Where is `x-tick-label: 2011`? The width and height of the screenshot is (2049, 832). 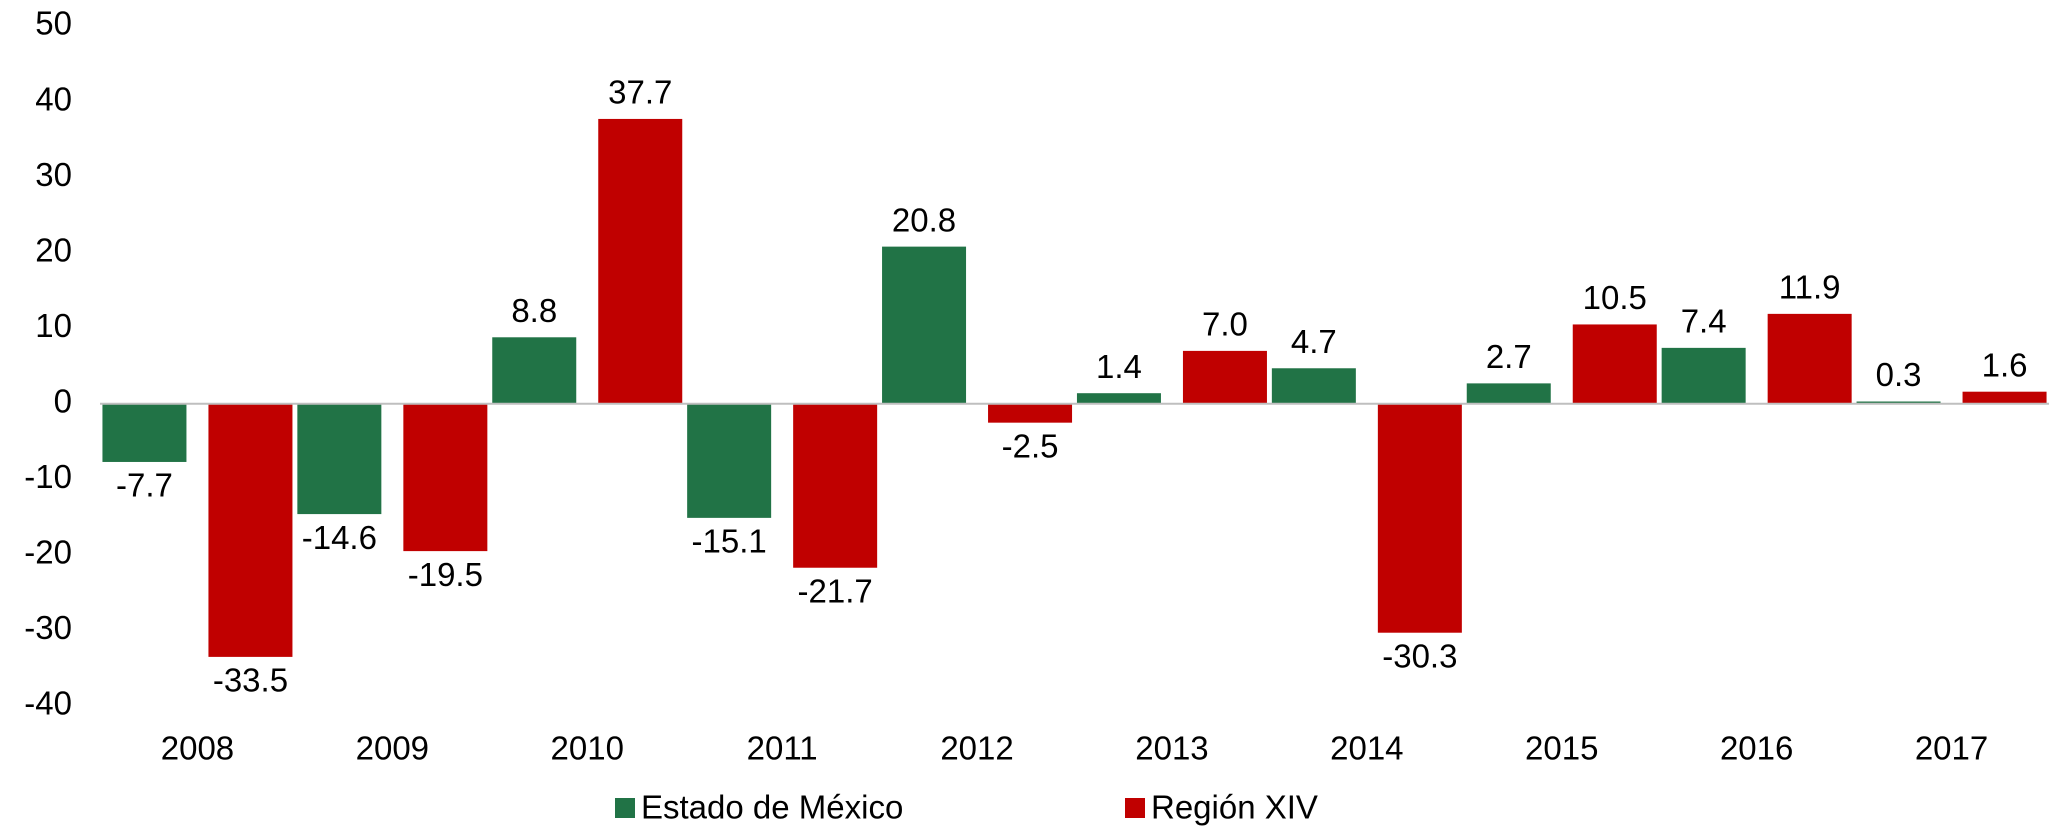 x-tick-label: 2011 is located at coordinates (782, 748).